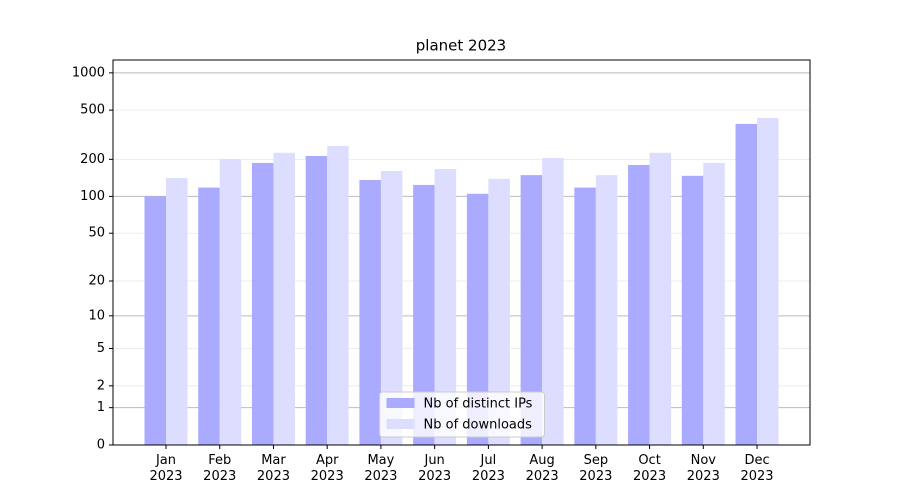  Describe the element at coordinates (101, 407) in the screenshot. I see `y-tick-label: 1` at that location.